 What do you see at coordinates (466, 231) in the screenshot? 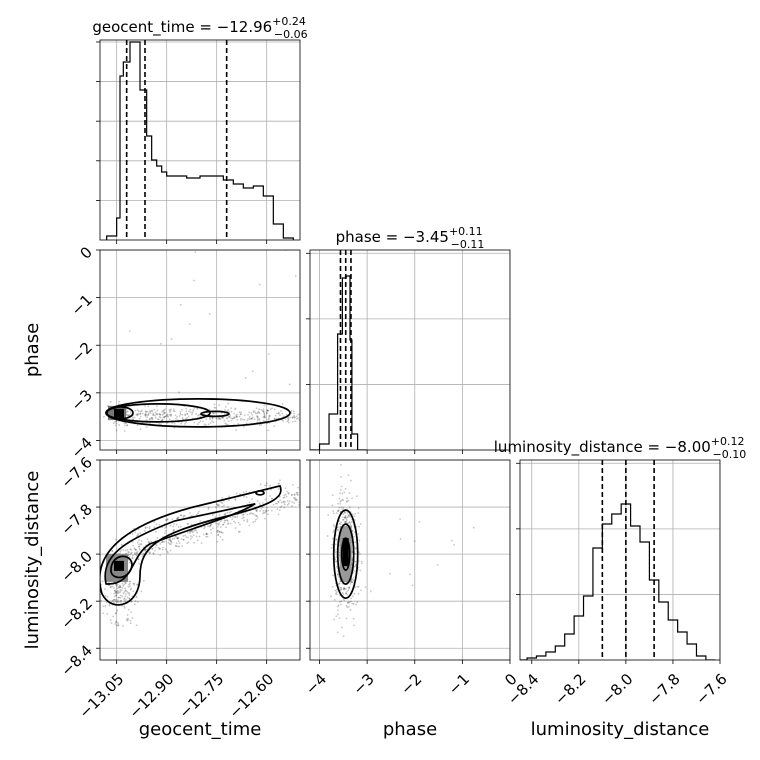
I see `title-phase-plus: +0.11` at bounding box center [466, 231].